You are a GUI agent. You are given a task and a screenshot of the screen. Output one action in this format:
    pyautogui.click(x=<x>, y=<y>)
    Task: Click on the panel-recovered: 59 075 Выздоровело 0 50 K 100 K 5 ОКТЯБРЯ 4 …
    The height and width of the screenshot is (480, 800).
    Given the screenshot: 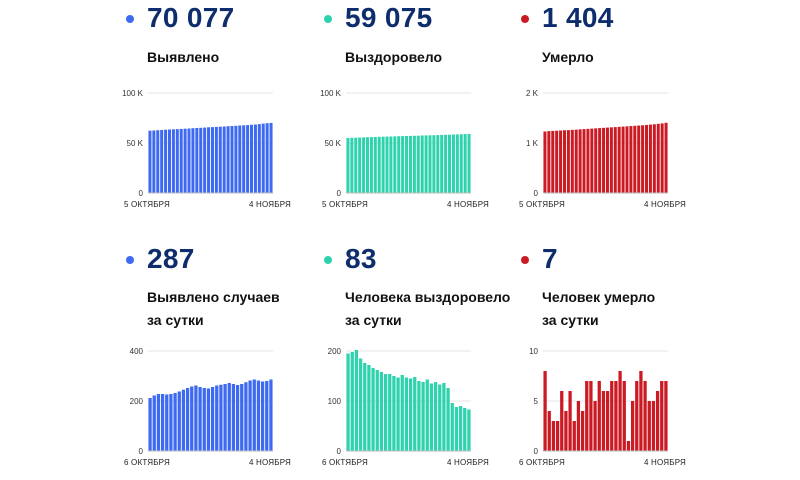 What is the action you would take?
    pyautogui.click(x=416, y=110)
    